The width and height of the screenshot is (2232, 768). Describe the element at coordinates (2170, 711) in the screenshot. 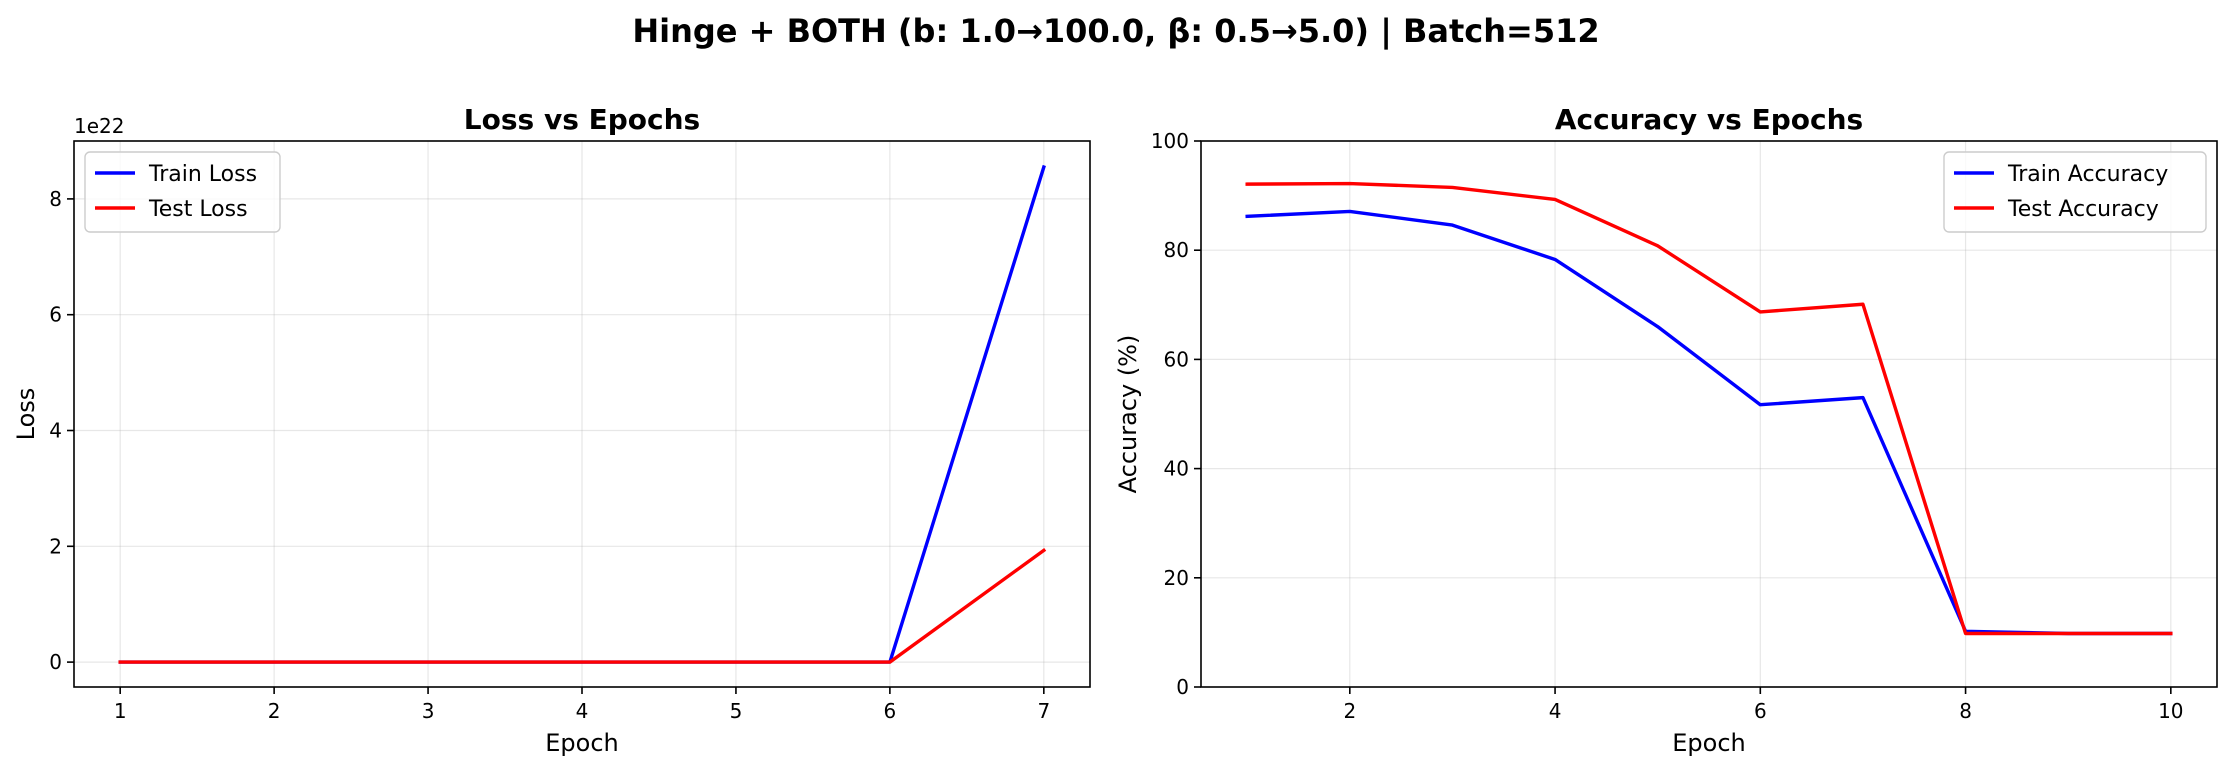

I see `x-tick-label: 10` at that location.